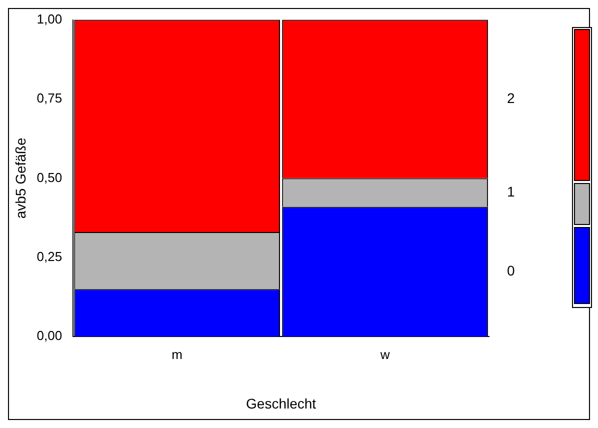 Image resolution: width=598 pixels, height=428 pixels. What do you see at coordinates (49, 98) in the screenshot?
I see `y-tick-label: 0,75` at bounding box center [49, 98].